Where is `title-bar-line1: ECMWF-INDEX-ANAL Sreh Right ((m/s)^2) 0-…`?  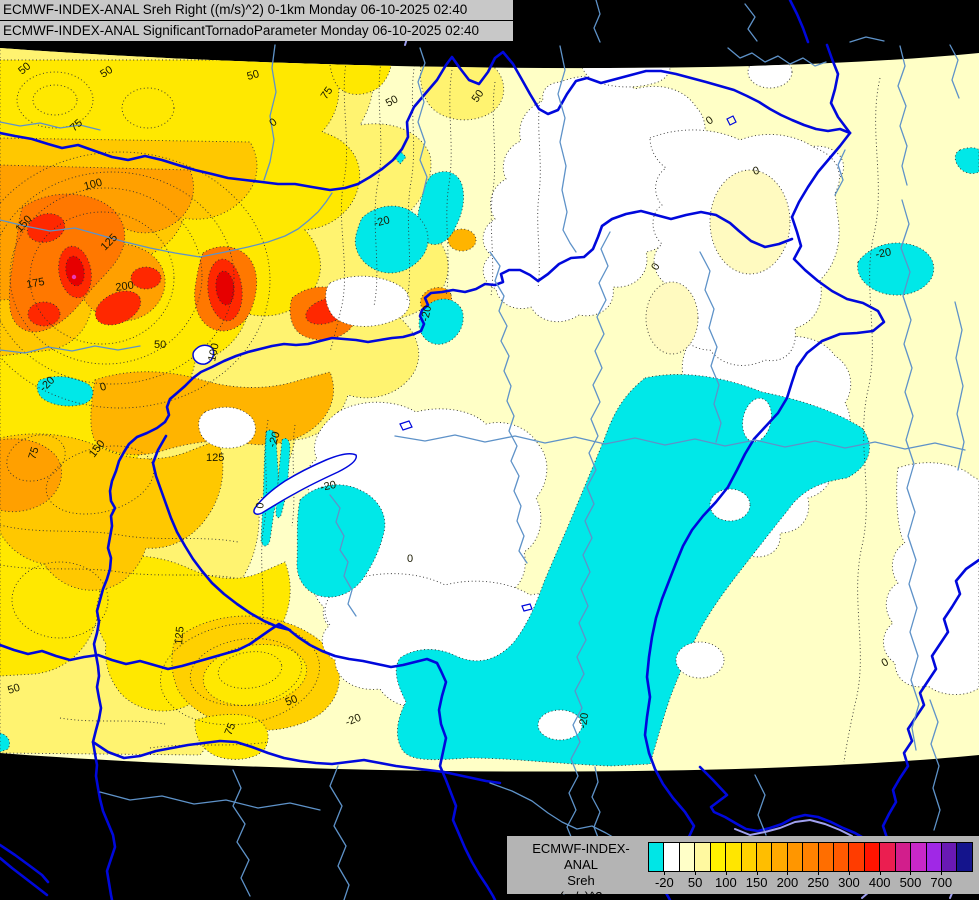
title-bar-line1: ECMWF-INDEX-ANAL Sreh Right ((m/s)^2) 0-… is located at coordinates (256, 10).